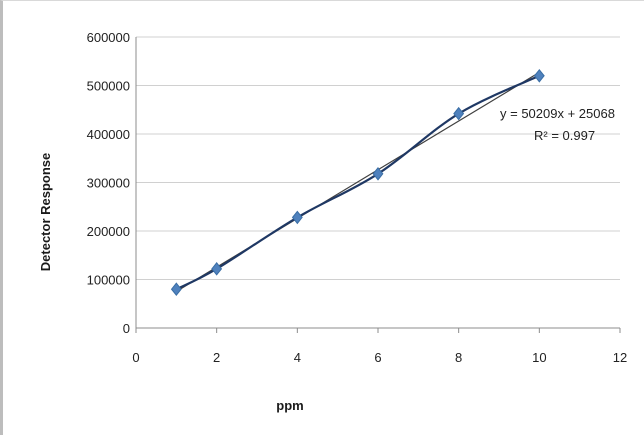 This screenshot has height=435, width=644. Describe the element at coordinates (564, 135) in the screenshot. I see `r-squared-label: R² = 0.997` at that location.